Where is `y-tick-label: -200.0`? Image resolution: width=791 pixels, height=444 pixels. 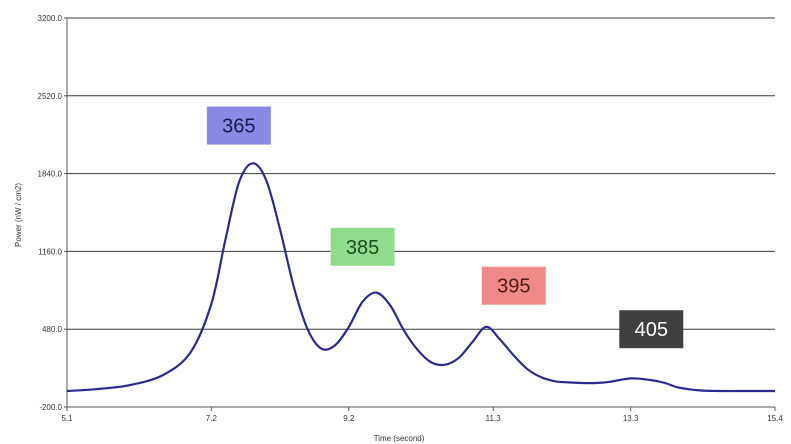
y-tick-label: -200.0 is located at coordinates (50, 407).